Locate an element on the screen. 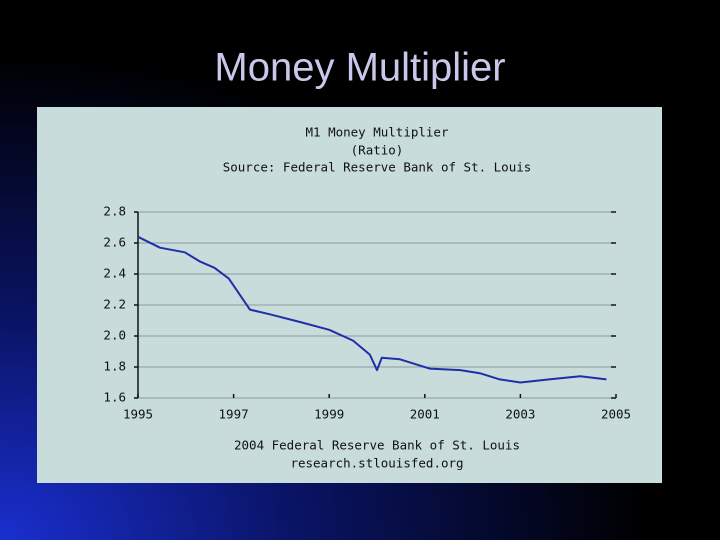 This screenshot has height=540, width=720. x-tick-label: 1995 is located at coordinates (138, 414).